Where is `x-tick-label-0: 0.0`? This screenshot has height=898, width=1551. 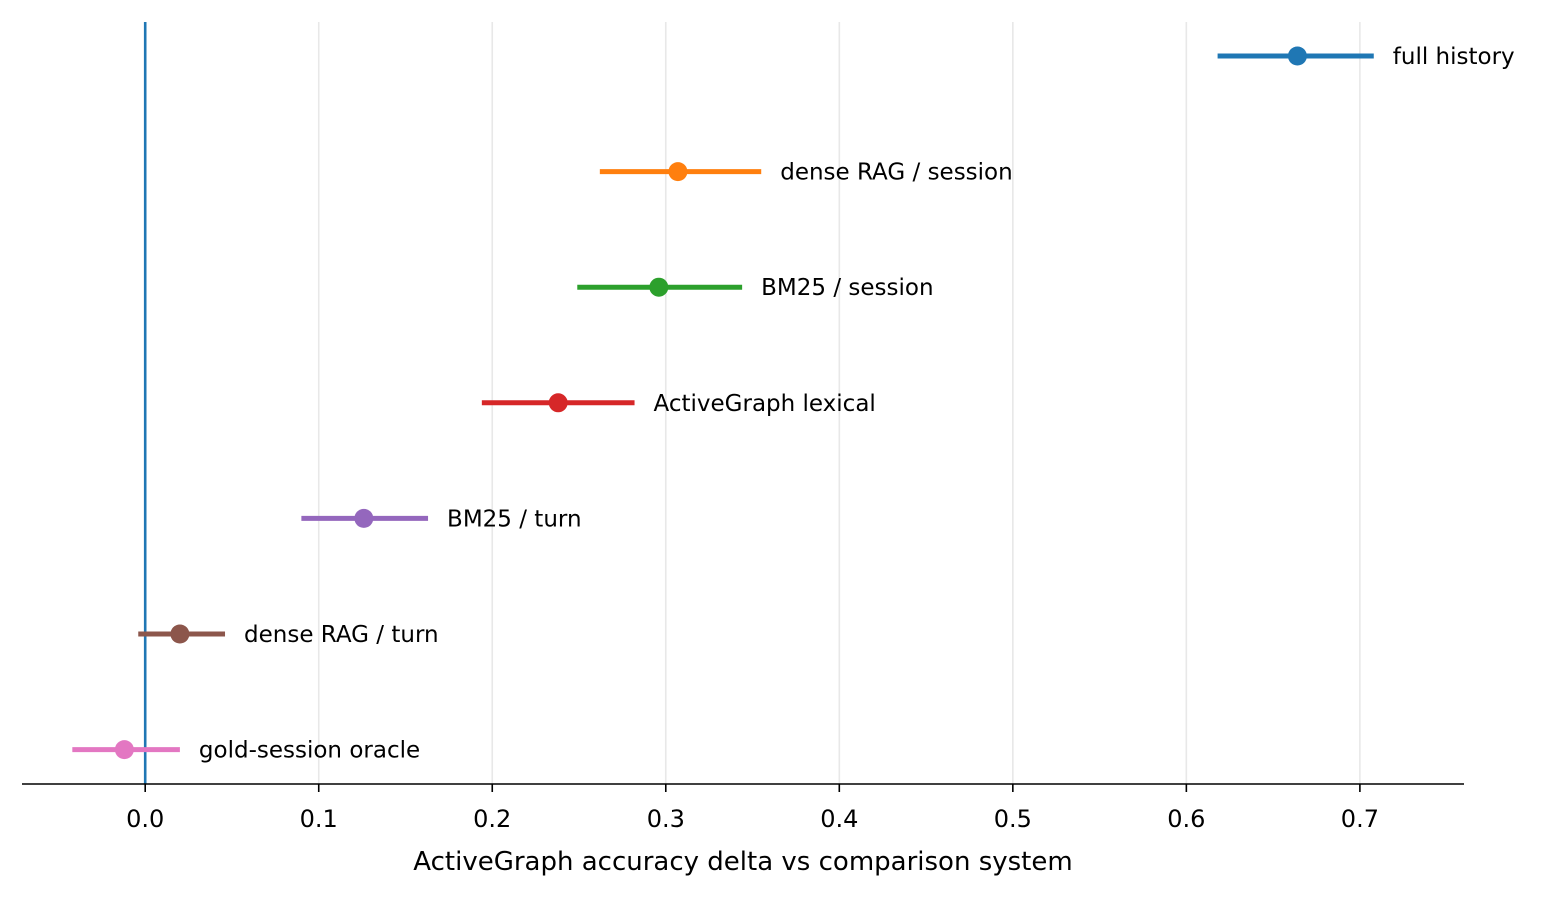
x-tick-label-0: 0.0 is located at coordinates (145, 819).